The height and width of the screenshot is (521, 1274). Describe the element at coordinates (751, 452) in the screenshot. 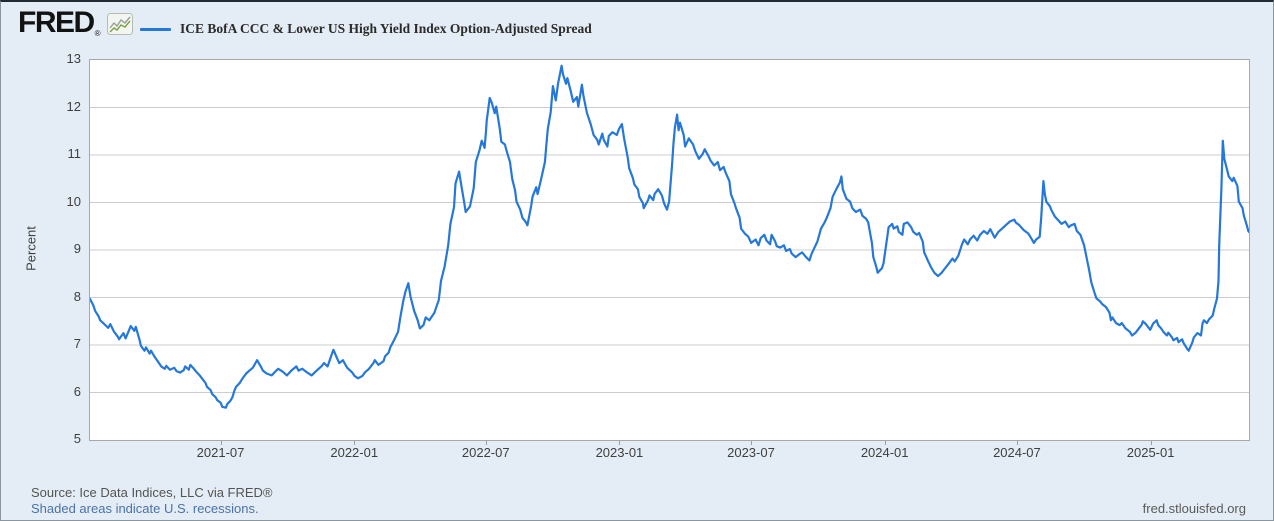

I see `x-tick-label: 2023-07` at that location.